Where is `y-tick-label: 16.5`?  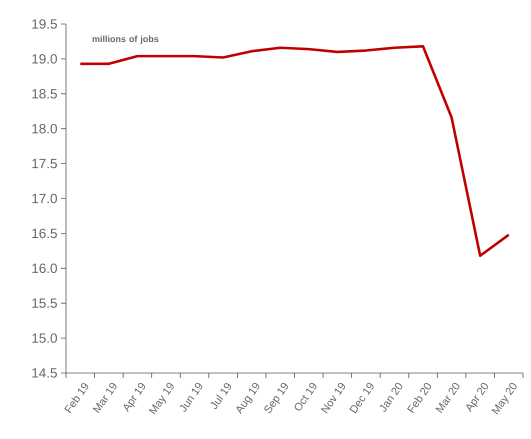
y-tick-label: 16.5 is located at coordinates (44, 233).